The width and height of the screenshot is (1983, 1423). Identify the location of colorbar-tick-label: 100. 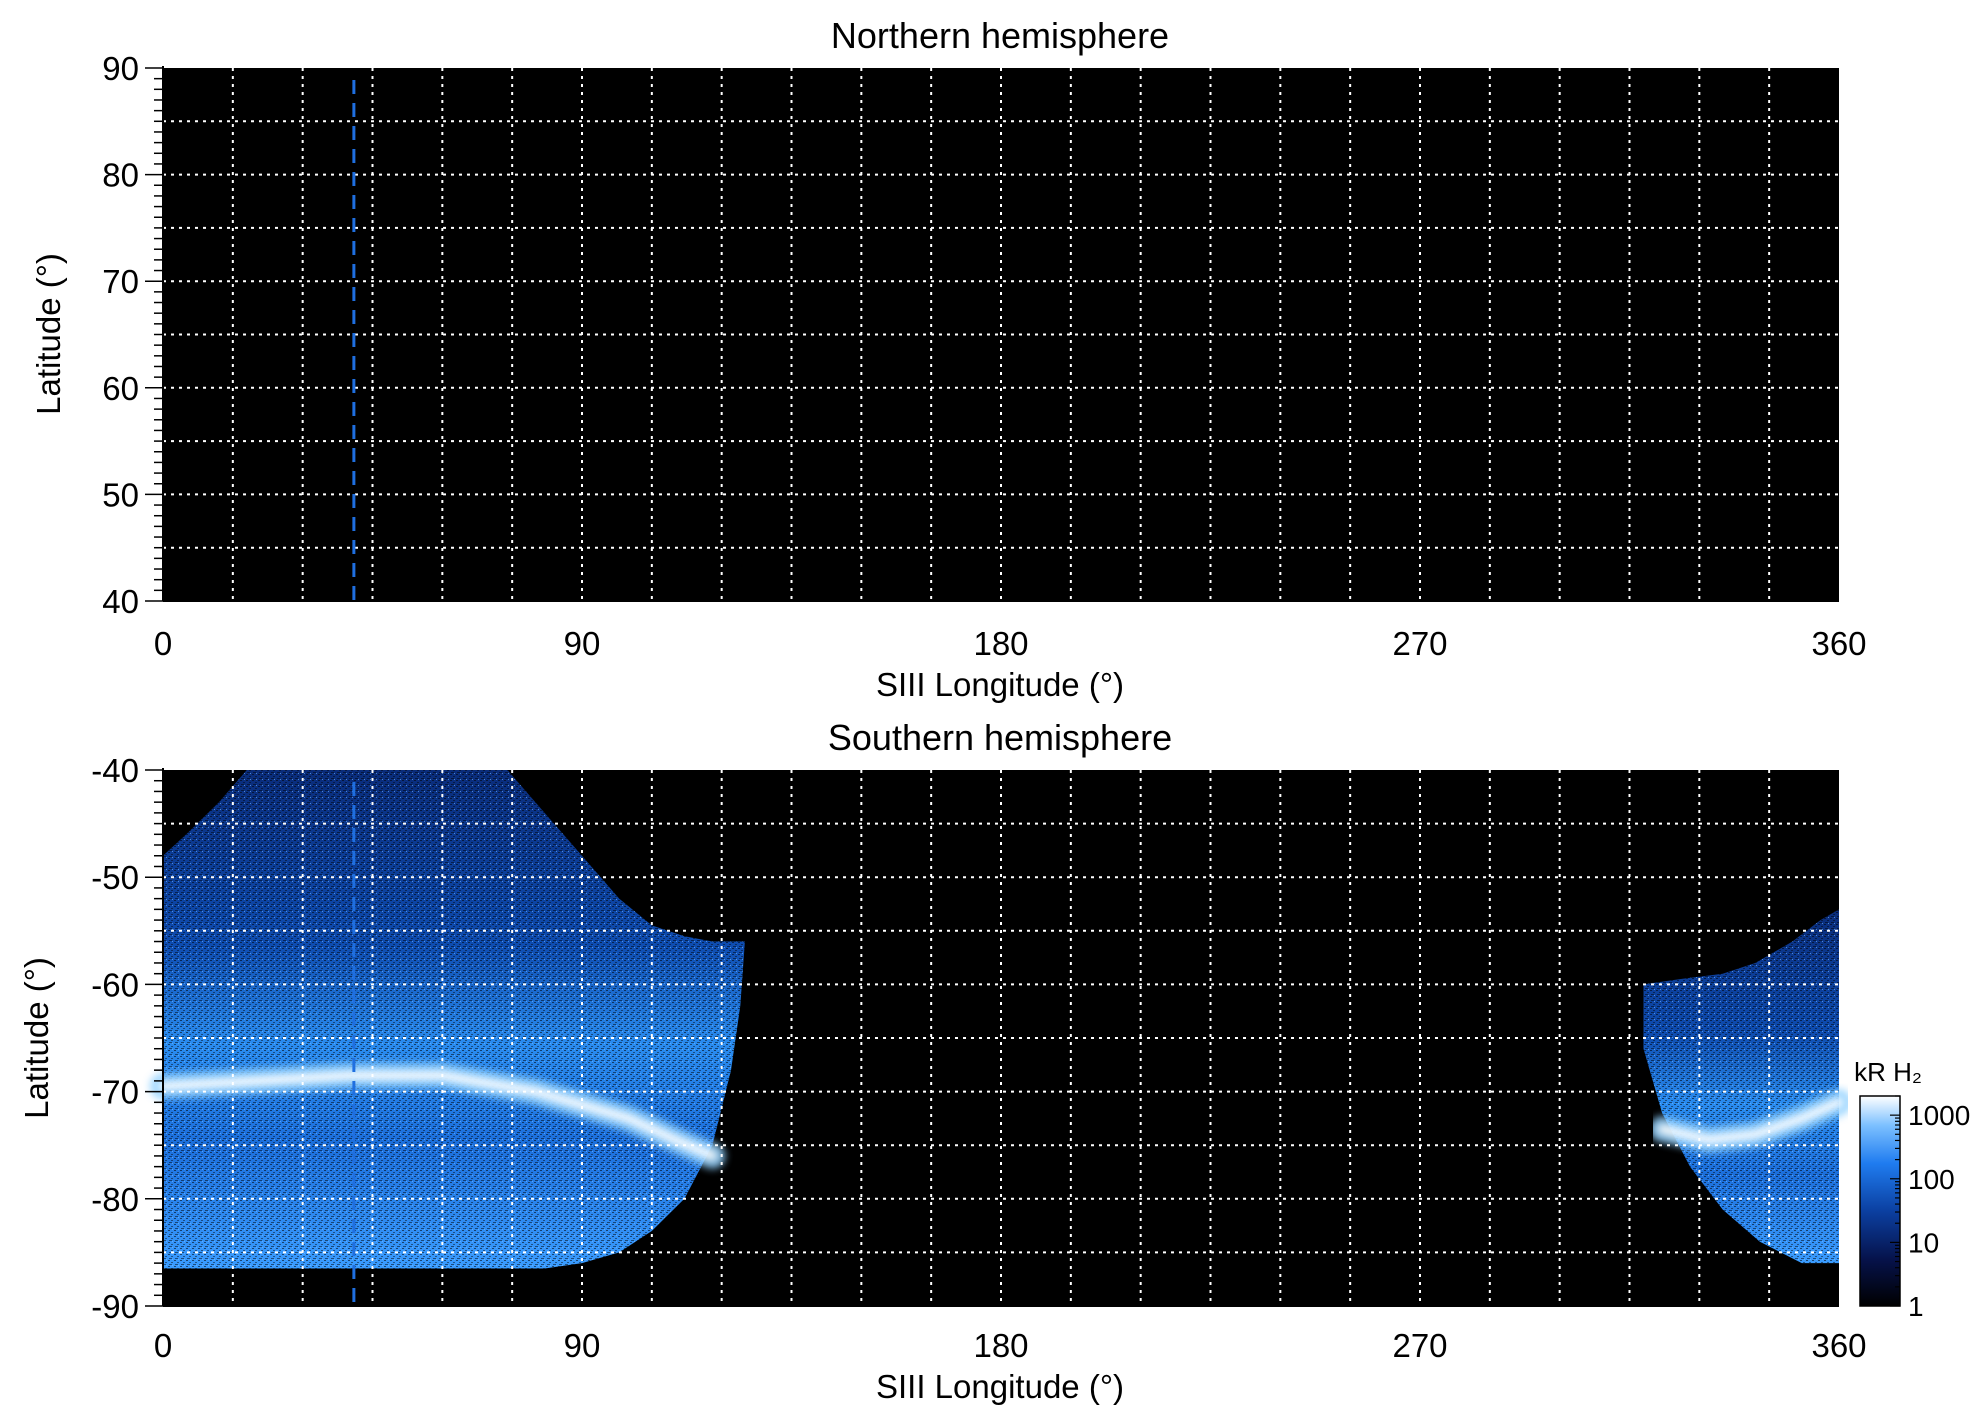
(1931, 1179).